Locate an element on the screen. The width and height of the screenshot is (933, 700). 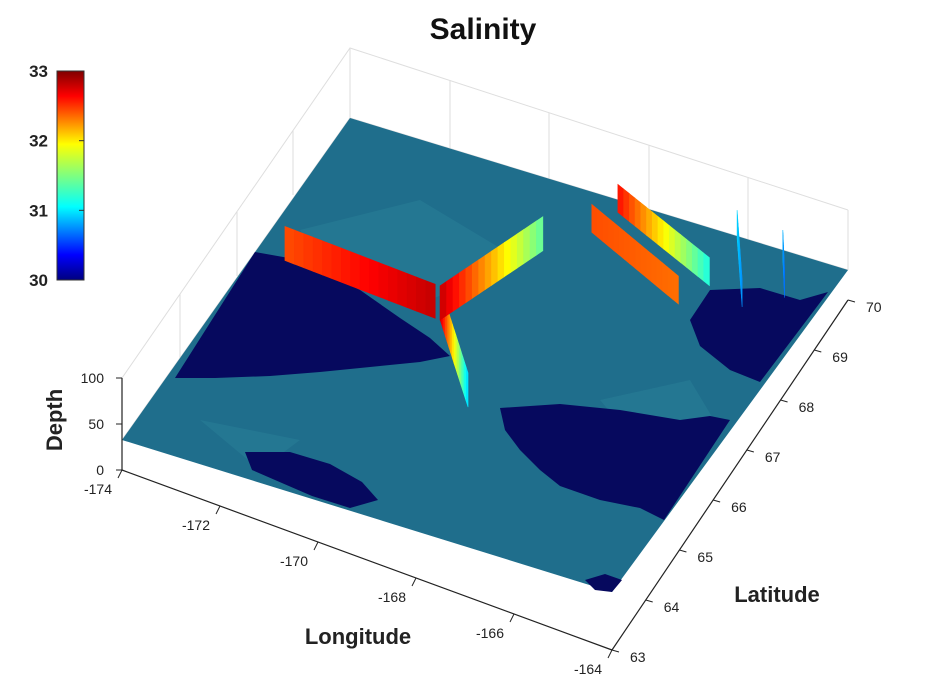
colorbar: 30 31 32 33 is located at coordinates (57, 176).